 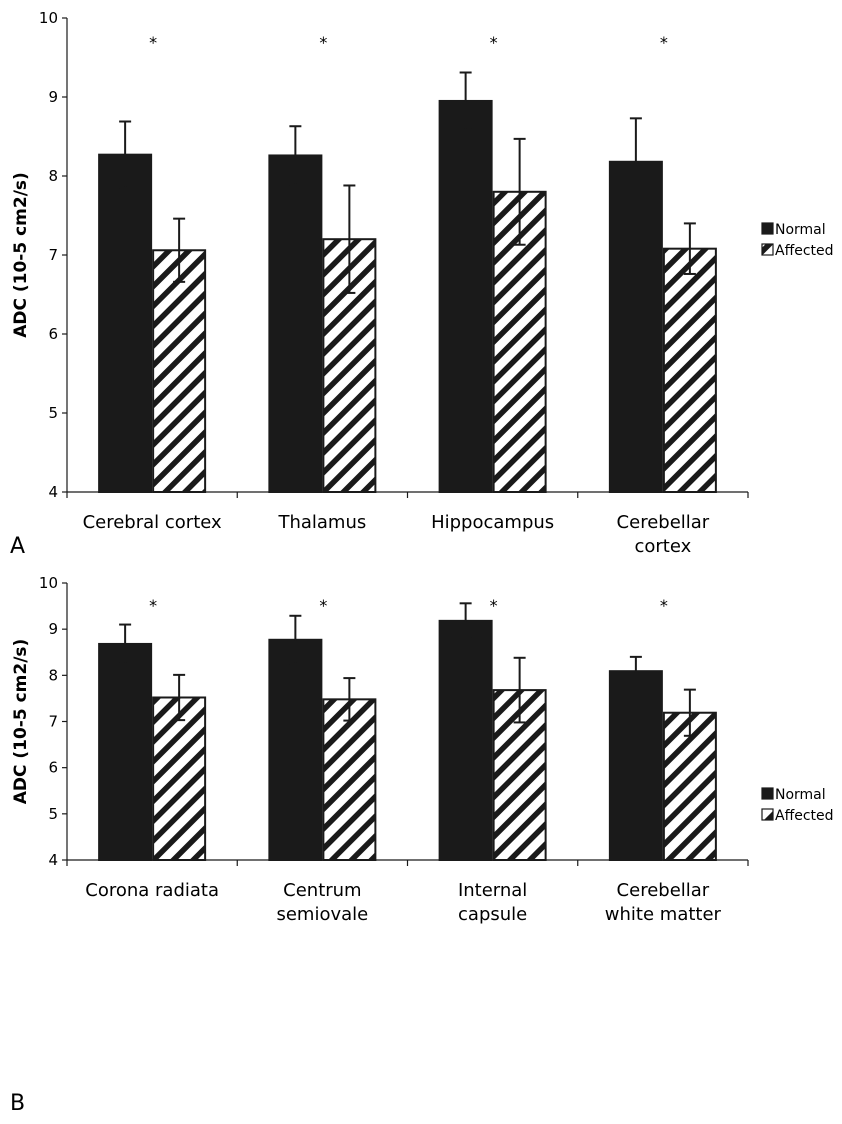 What do you see at coordinates (322, 890) in the screenshot?
I see `category-label-1: Centrum` at bounding box center [322, 890].